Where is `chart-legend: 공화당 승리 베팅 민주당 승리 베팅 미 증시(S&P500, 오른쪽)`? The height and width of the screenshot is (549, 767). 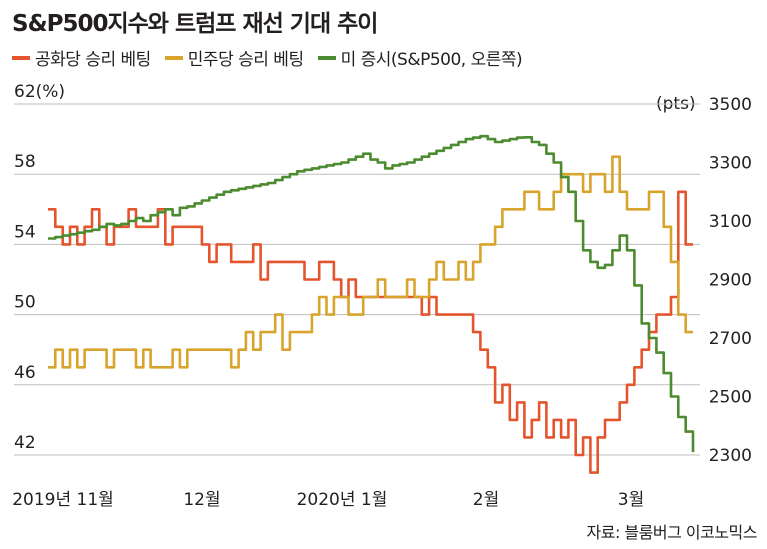 chart-legend: 공화당 승리 베팅 민주당 승리 베팅 미 증시(S&P500, 오른쪽) is located at coordinates (267, 57).